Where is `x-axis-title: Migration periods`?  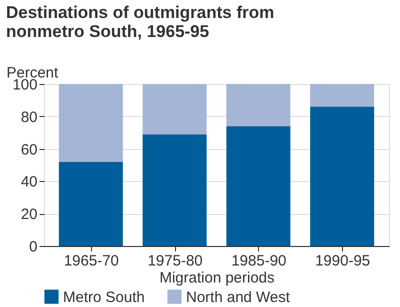 x-axis-title: Migration periods is located at coordinates (217, 278).